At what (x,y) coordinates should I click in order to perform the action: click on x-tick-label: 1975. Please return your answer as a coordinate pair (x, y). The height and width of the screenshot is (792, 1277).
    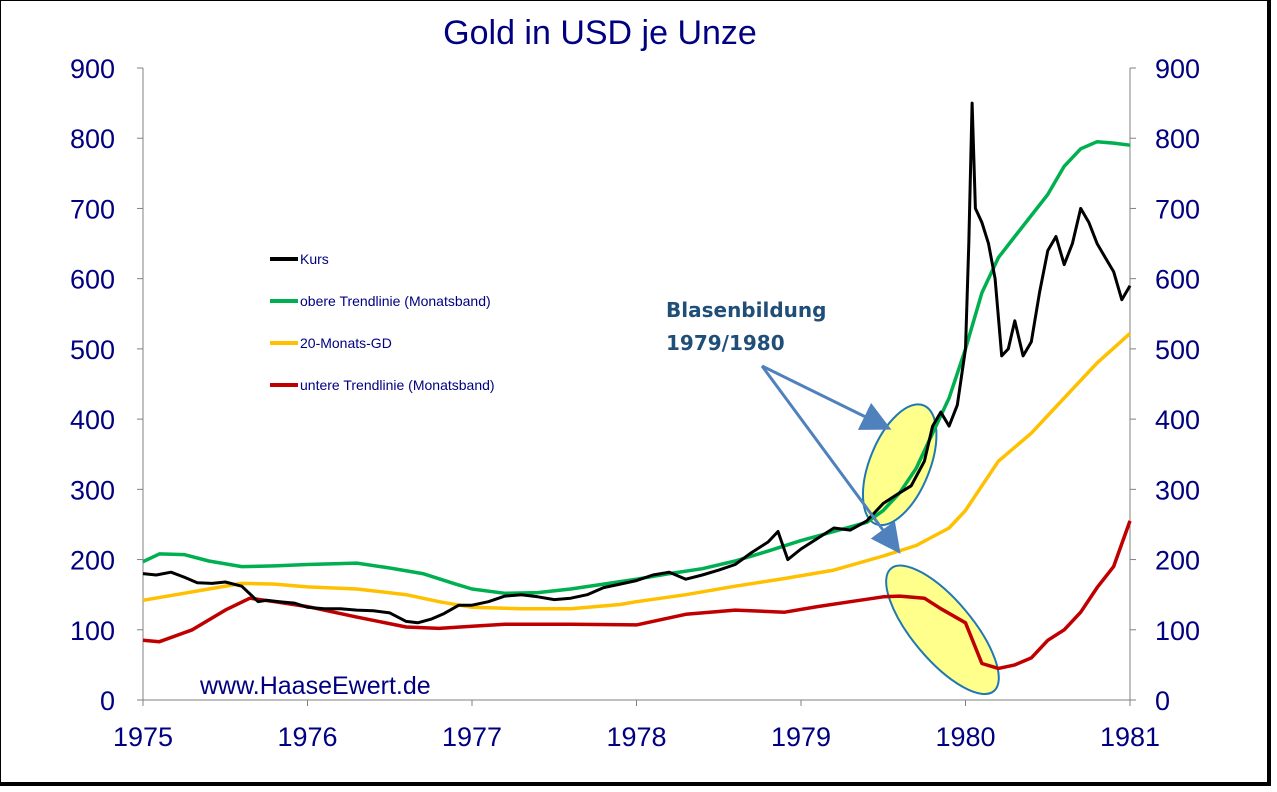
    Looking at the image, I should click on (143, 737).